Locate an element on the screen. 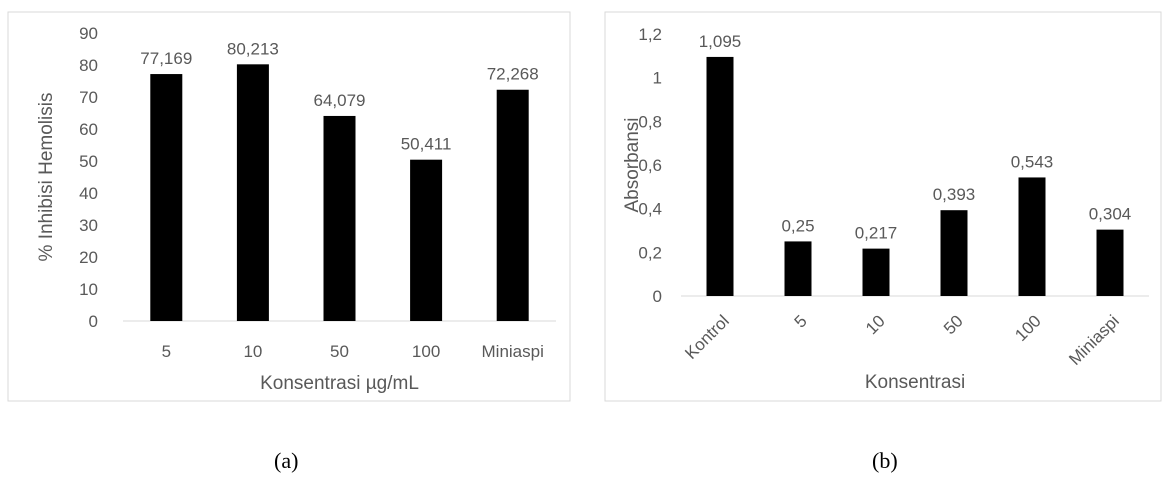 This screenshot has width=1167, height=478. chart-a-y-tick-label: 40 is located at coordinates (88, 193).